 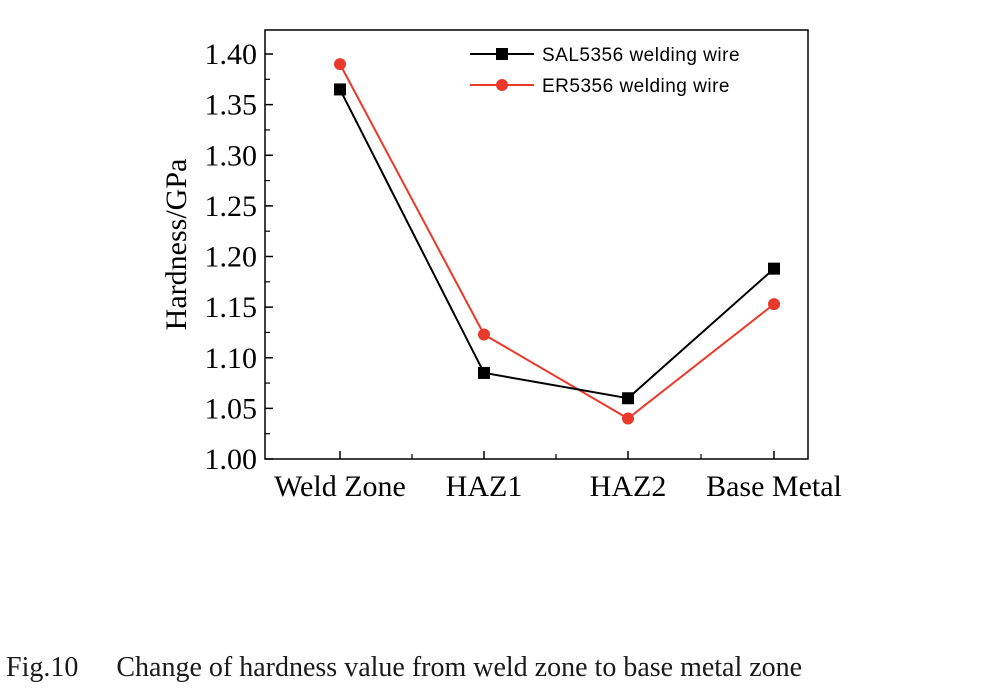 I want to click on legend-label: SAL5356 welding wire, so click(x=641, y=55).